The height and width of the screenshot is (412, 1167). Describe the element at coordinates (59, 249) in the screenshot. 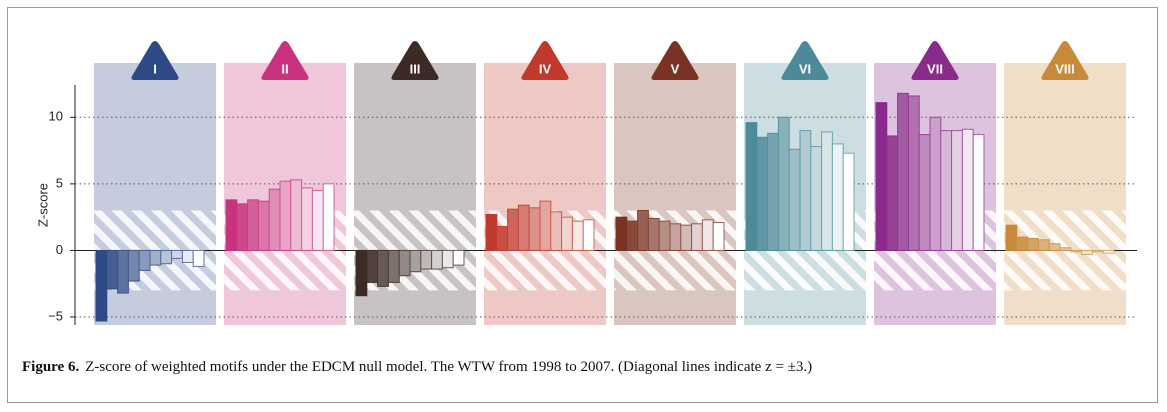

I see `y-tick-label: 0` at that location.